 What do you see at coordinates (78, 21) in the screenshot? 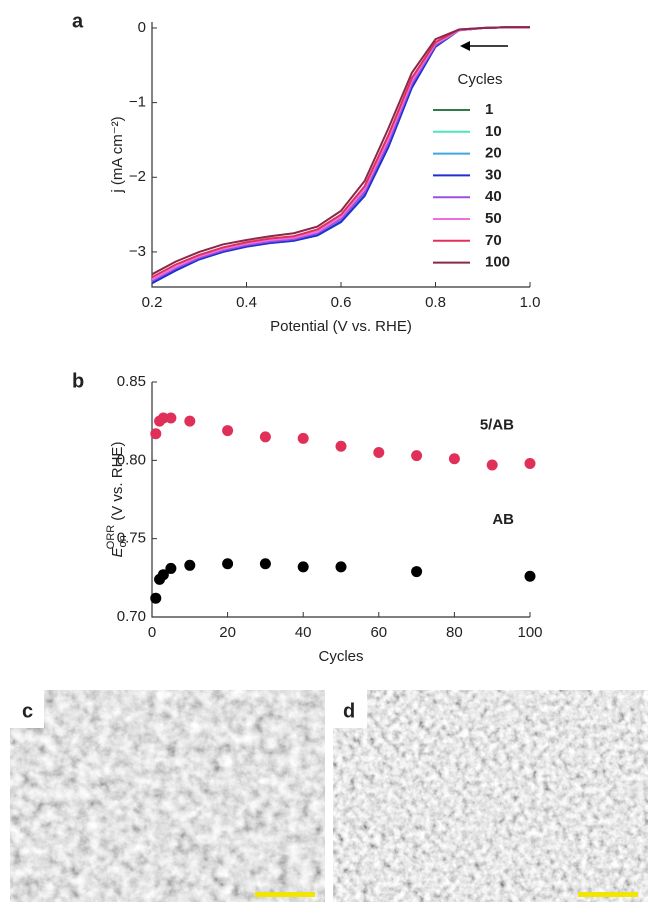
I see `panel-label: a` at bounding box center [78, 21].